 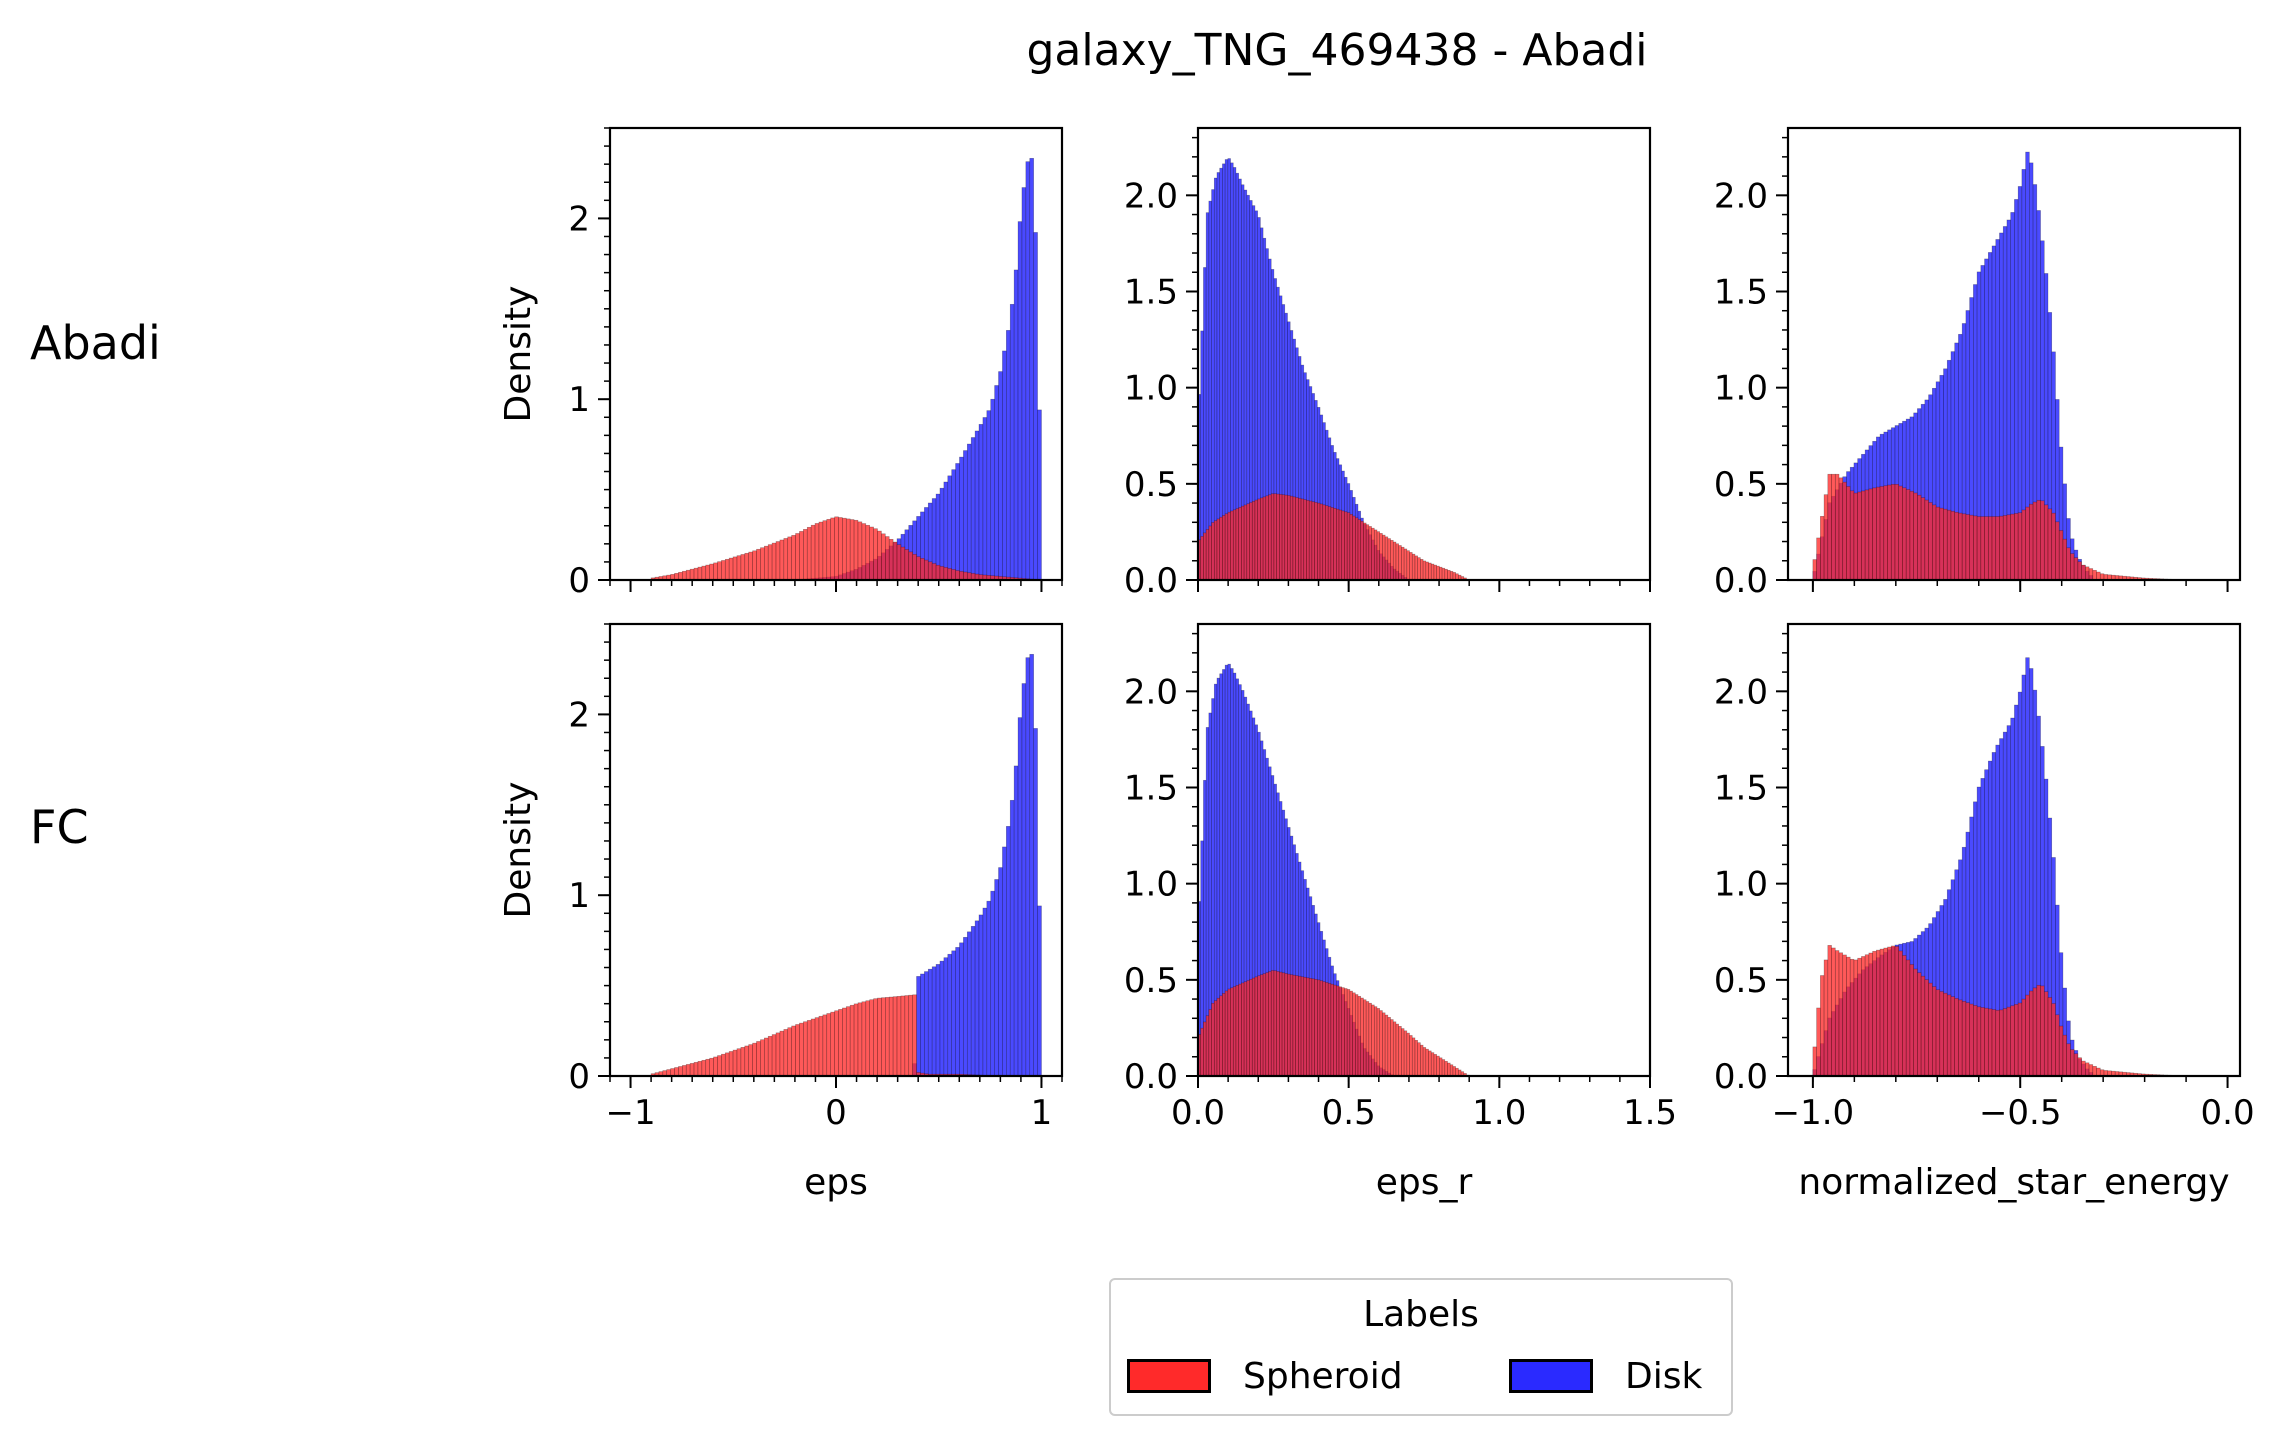 I want to click on legend-label-disk: Disk, so click(x=1663, y=1376).